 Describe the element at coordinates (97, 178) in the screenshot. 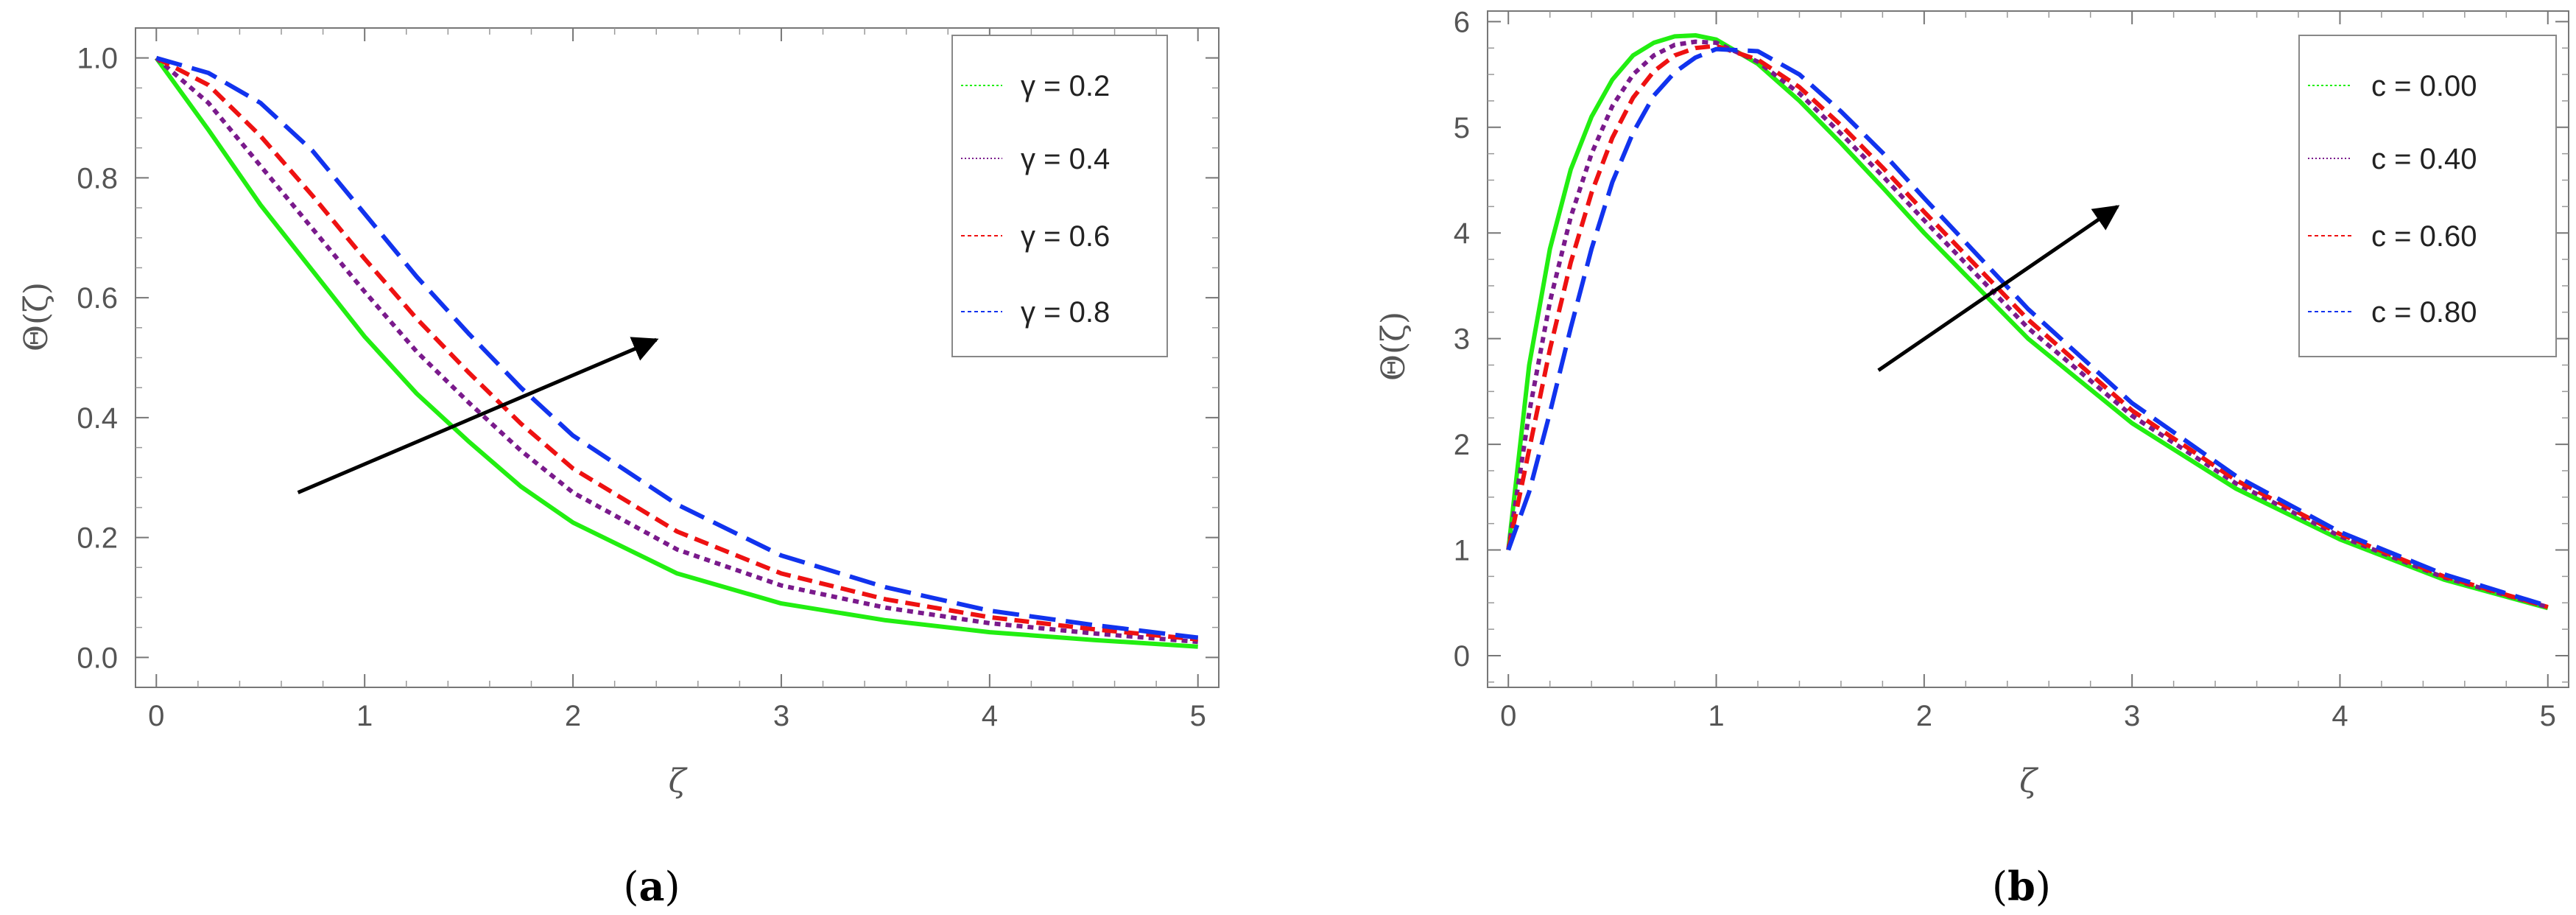

I see `y-tick-label: 0.8` at that location.